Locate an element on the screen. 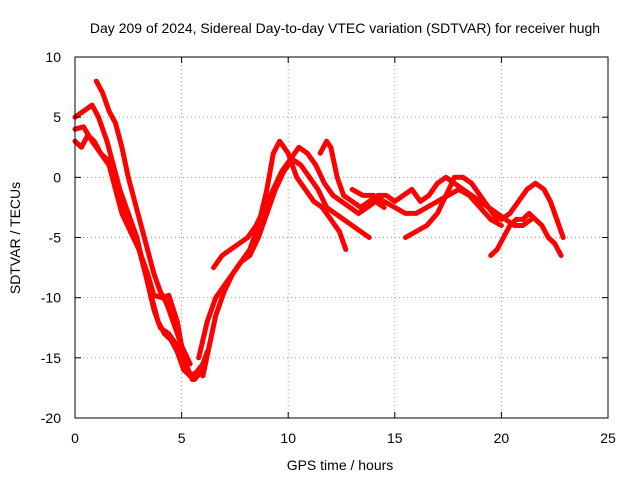 This screenshot has height=480, width=640. x-tick-label: 5 is located at coordinates (182, 438).